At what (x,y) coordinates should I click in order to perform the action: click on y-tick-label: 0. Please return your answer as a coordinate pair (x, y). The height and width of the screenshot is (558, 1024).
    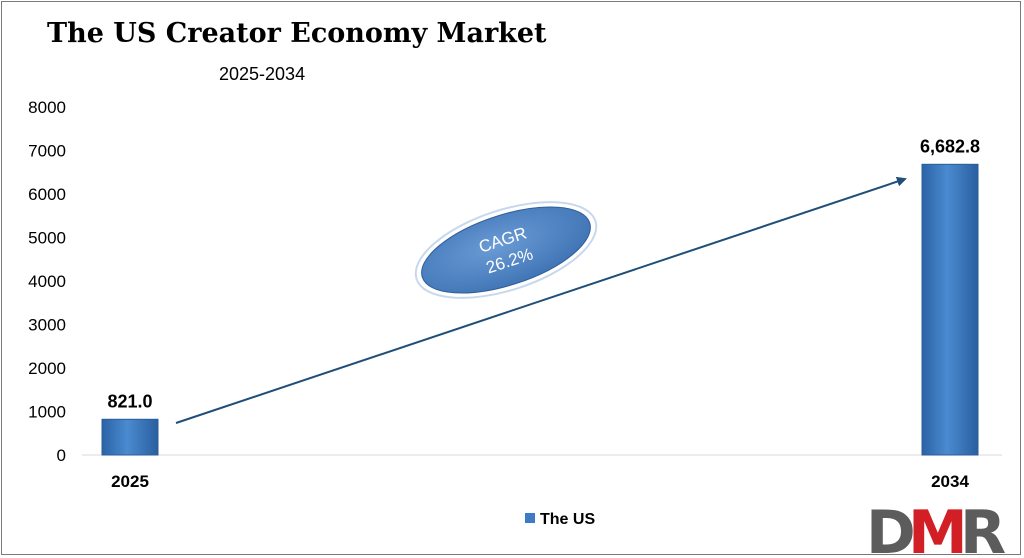
    Looking at the image, I should click on (61, 455).